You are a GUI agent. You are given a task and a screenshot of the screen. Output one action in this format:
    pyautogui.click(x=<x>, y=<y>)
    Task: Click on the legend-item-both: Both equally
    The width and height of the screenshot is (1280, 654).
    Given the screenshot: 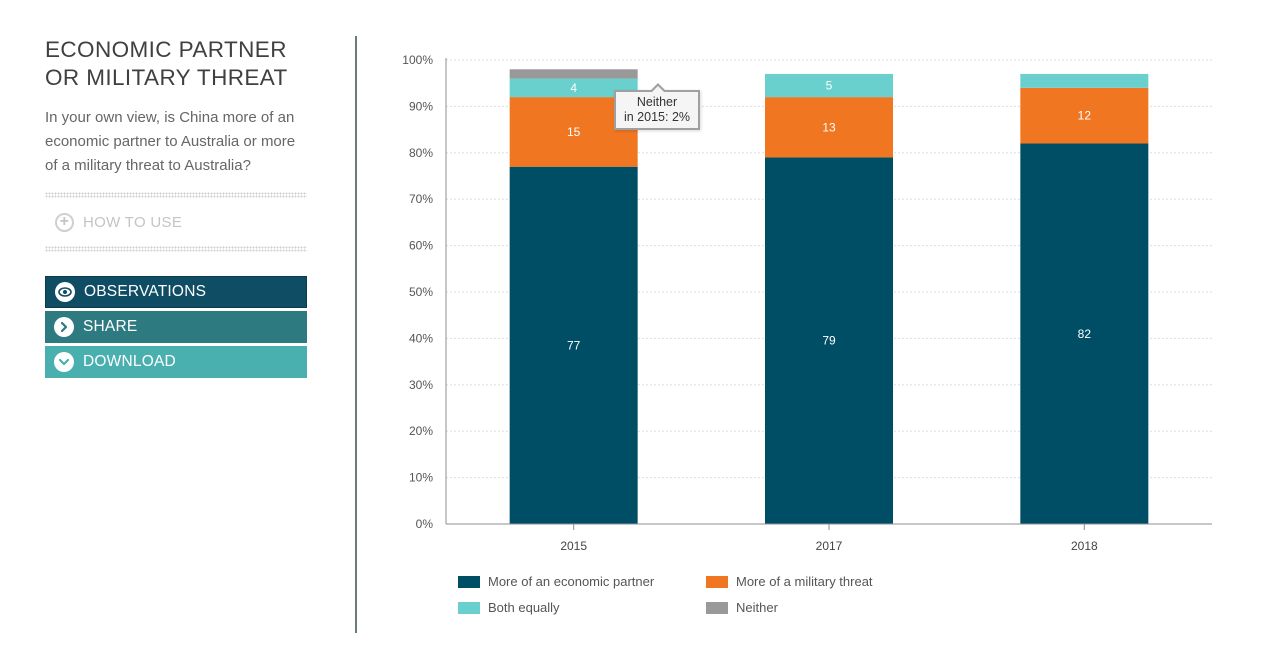 What is the action you would take?
    pyautogui.click(x=509, y=607)
    